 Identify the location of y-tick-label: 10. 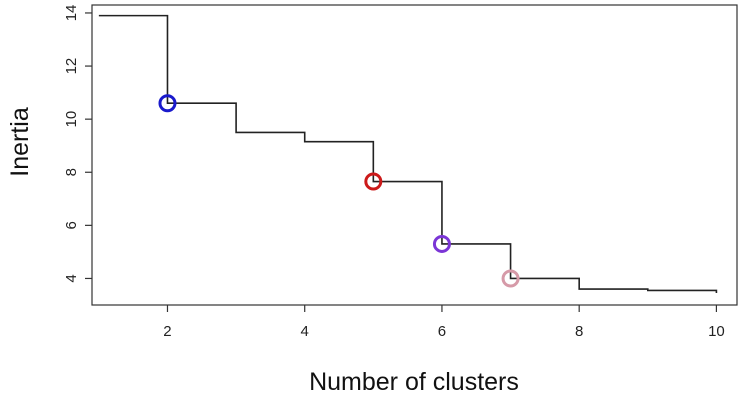
(71, 119).